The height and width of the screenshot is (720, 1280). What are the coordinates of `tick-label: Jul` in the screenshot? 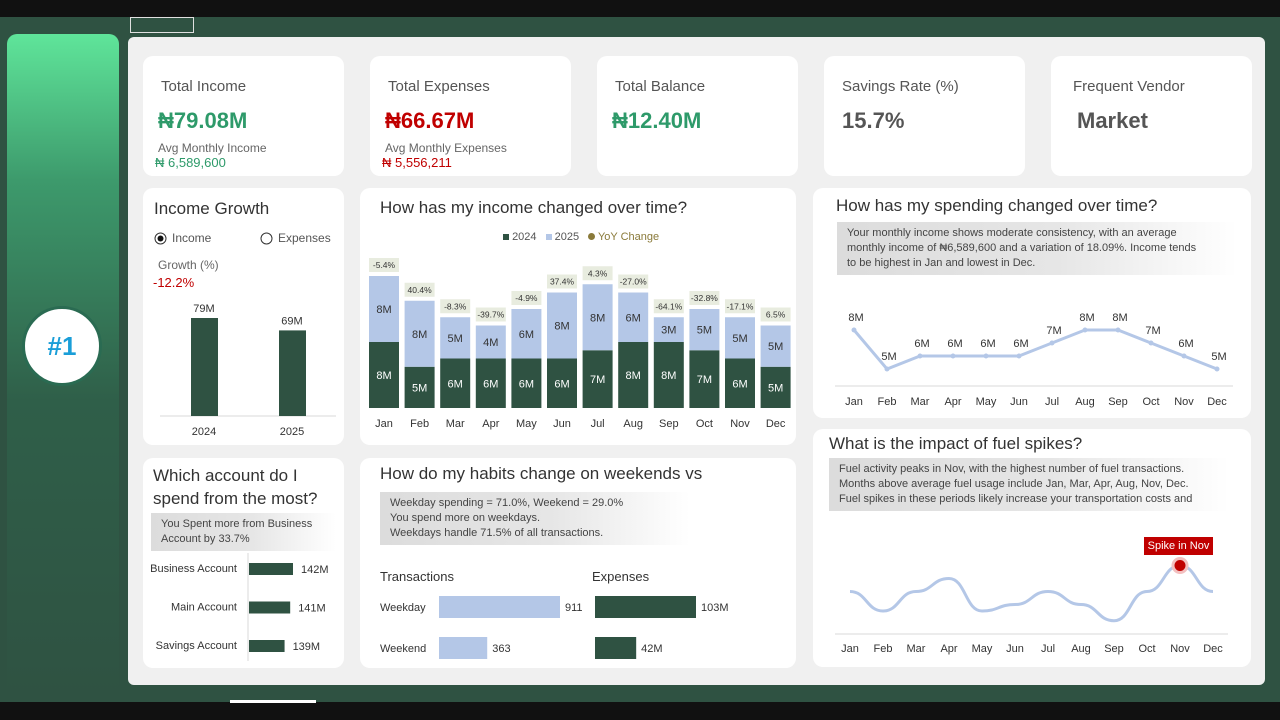 It's located at (1048, 649).